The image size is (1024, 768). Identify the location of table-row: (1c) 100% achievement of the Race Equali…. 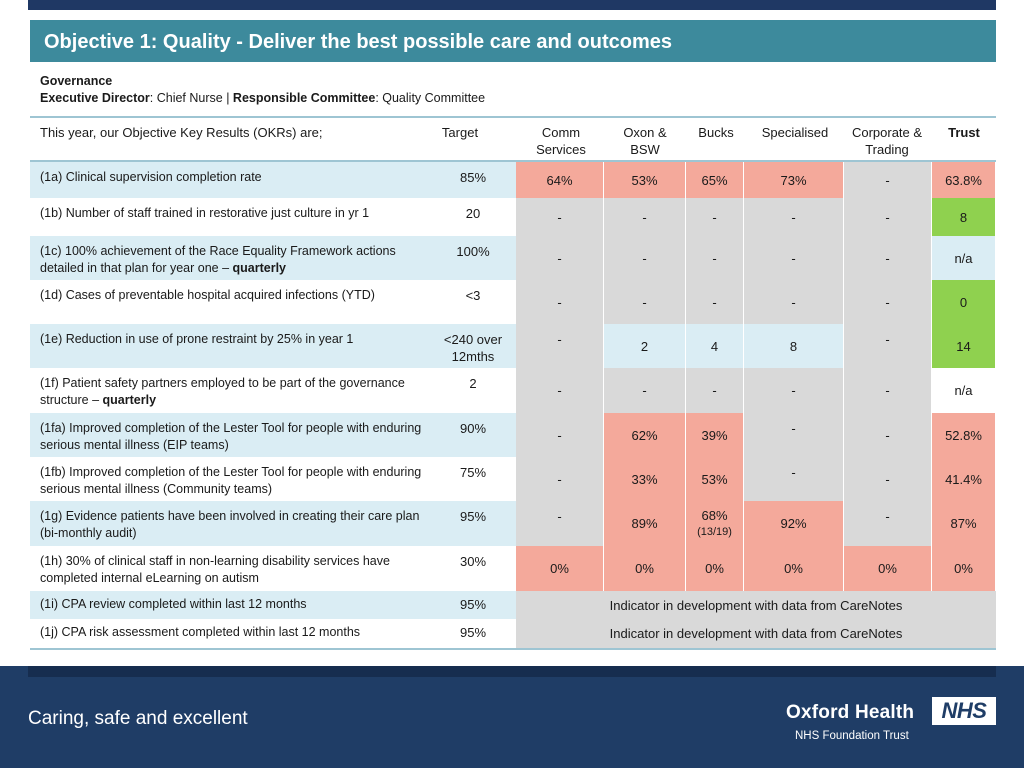
(513, 258).